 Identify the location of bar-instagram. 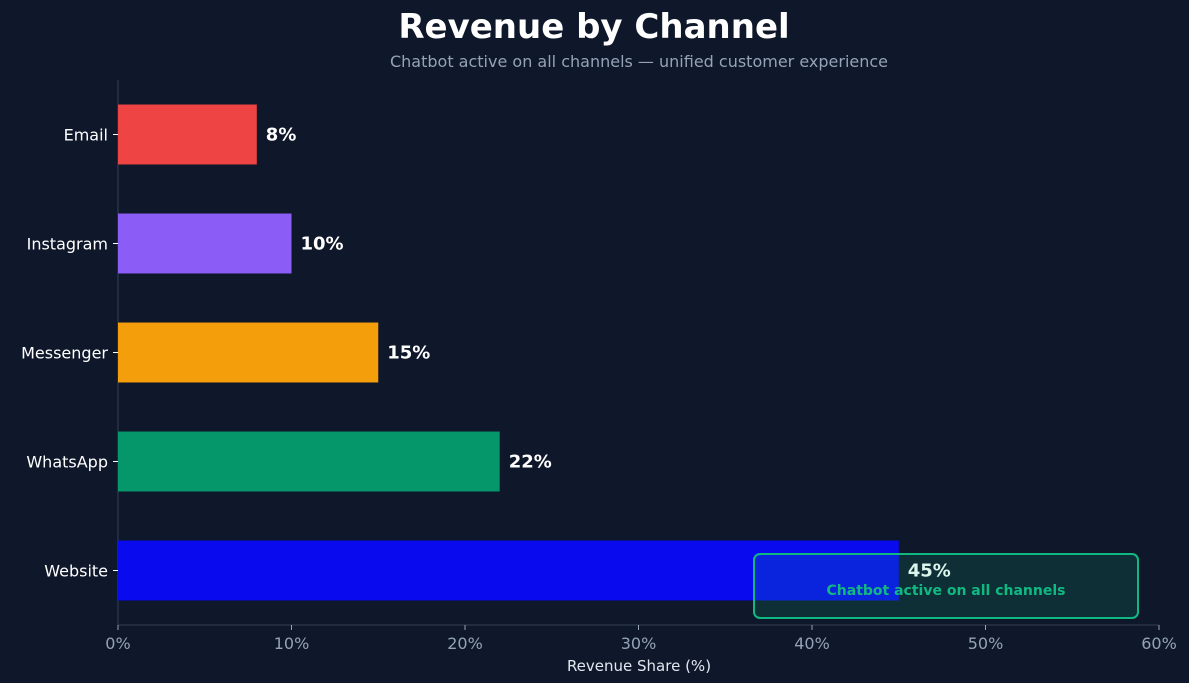
(205, 243).